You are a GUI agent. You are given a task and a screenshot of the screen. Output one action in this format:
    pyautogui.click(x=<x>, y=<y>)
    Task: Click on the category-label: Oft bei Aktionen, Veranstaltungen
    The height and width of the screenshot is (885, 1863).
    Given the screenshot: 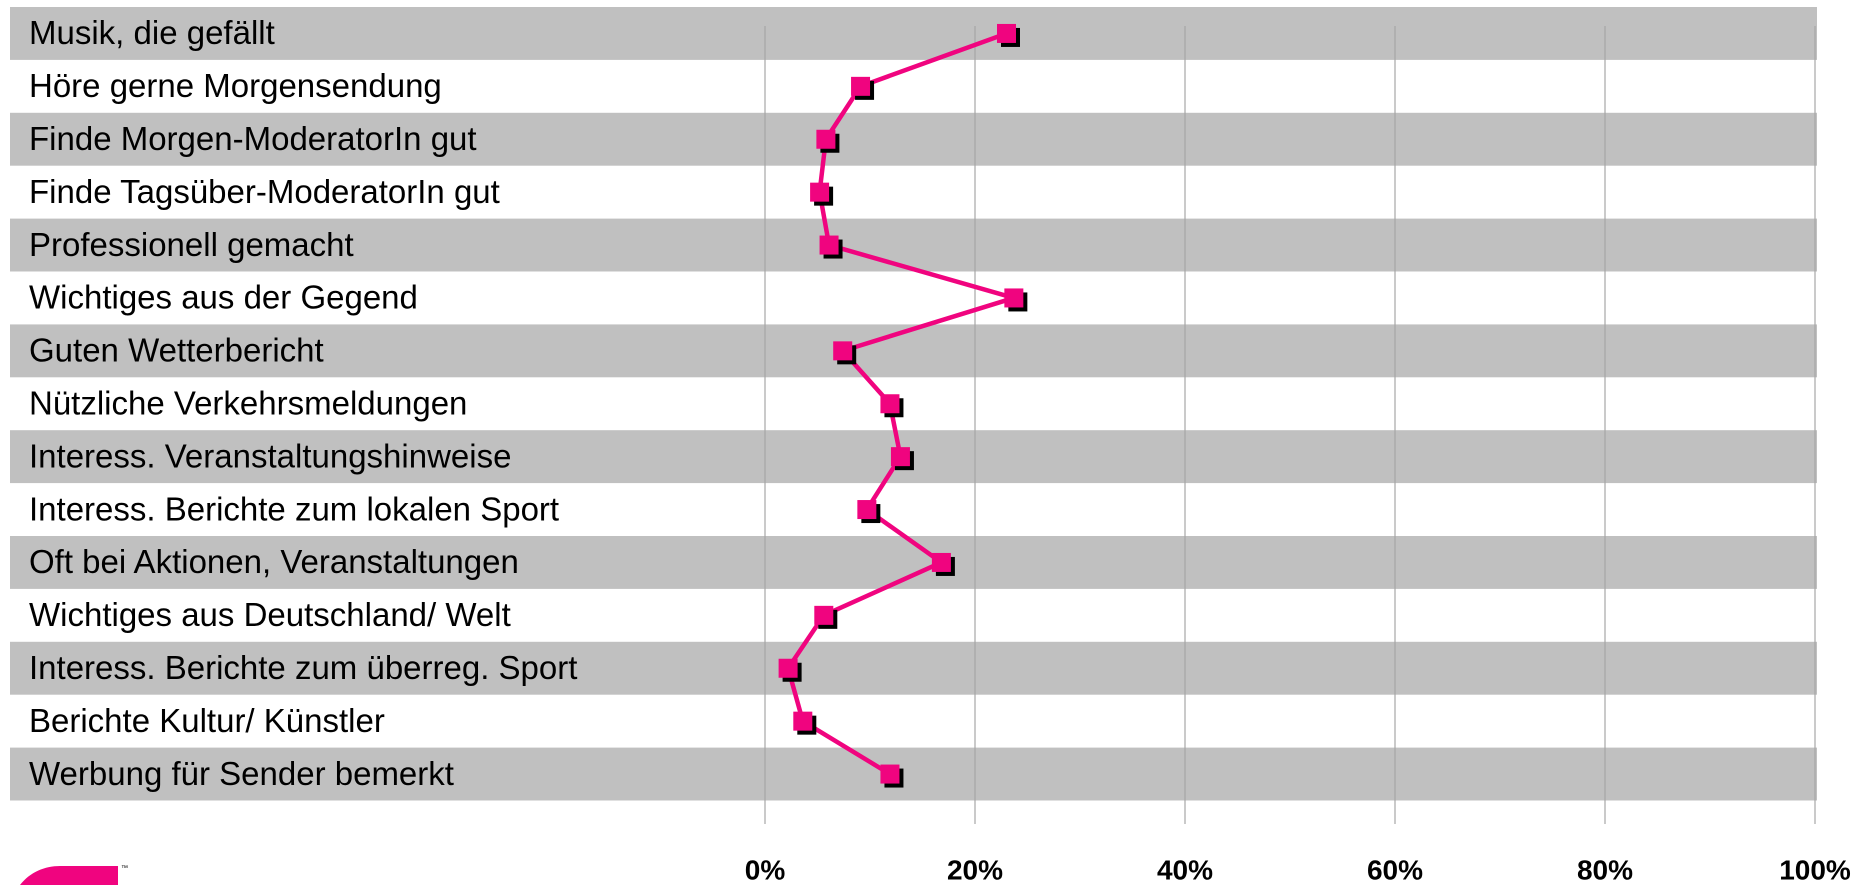 What is the action you would take?
    pyautogui.click(x=274, y=561)
    